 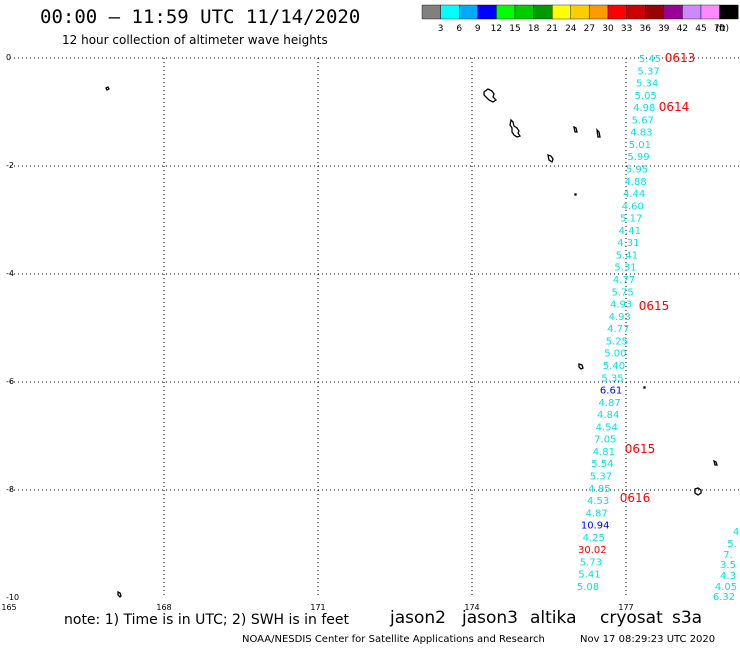 I want to click on longitude-label: 168, so click(x=163, y=607).